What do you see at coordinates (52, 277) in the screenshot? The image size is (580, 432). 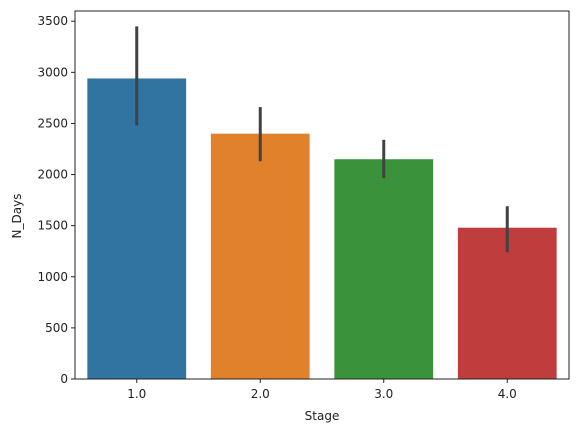 I see `y-tick-label: 1000` at bounding box center [52, 277].